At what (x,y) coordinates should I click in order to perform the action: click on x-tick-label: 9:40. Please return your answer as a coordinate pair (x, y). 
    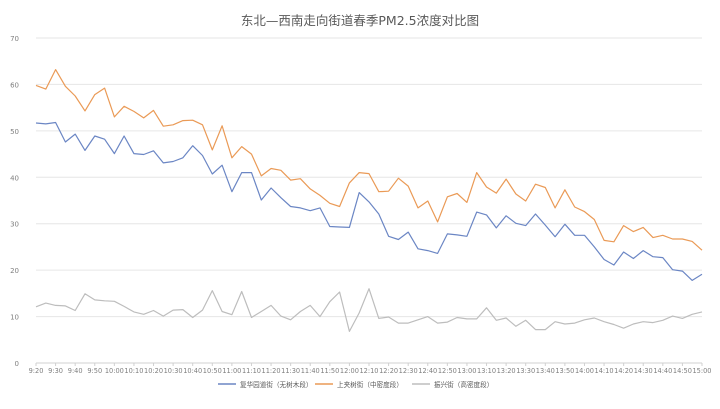
    Looking at the image, I should click on (75, 371).